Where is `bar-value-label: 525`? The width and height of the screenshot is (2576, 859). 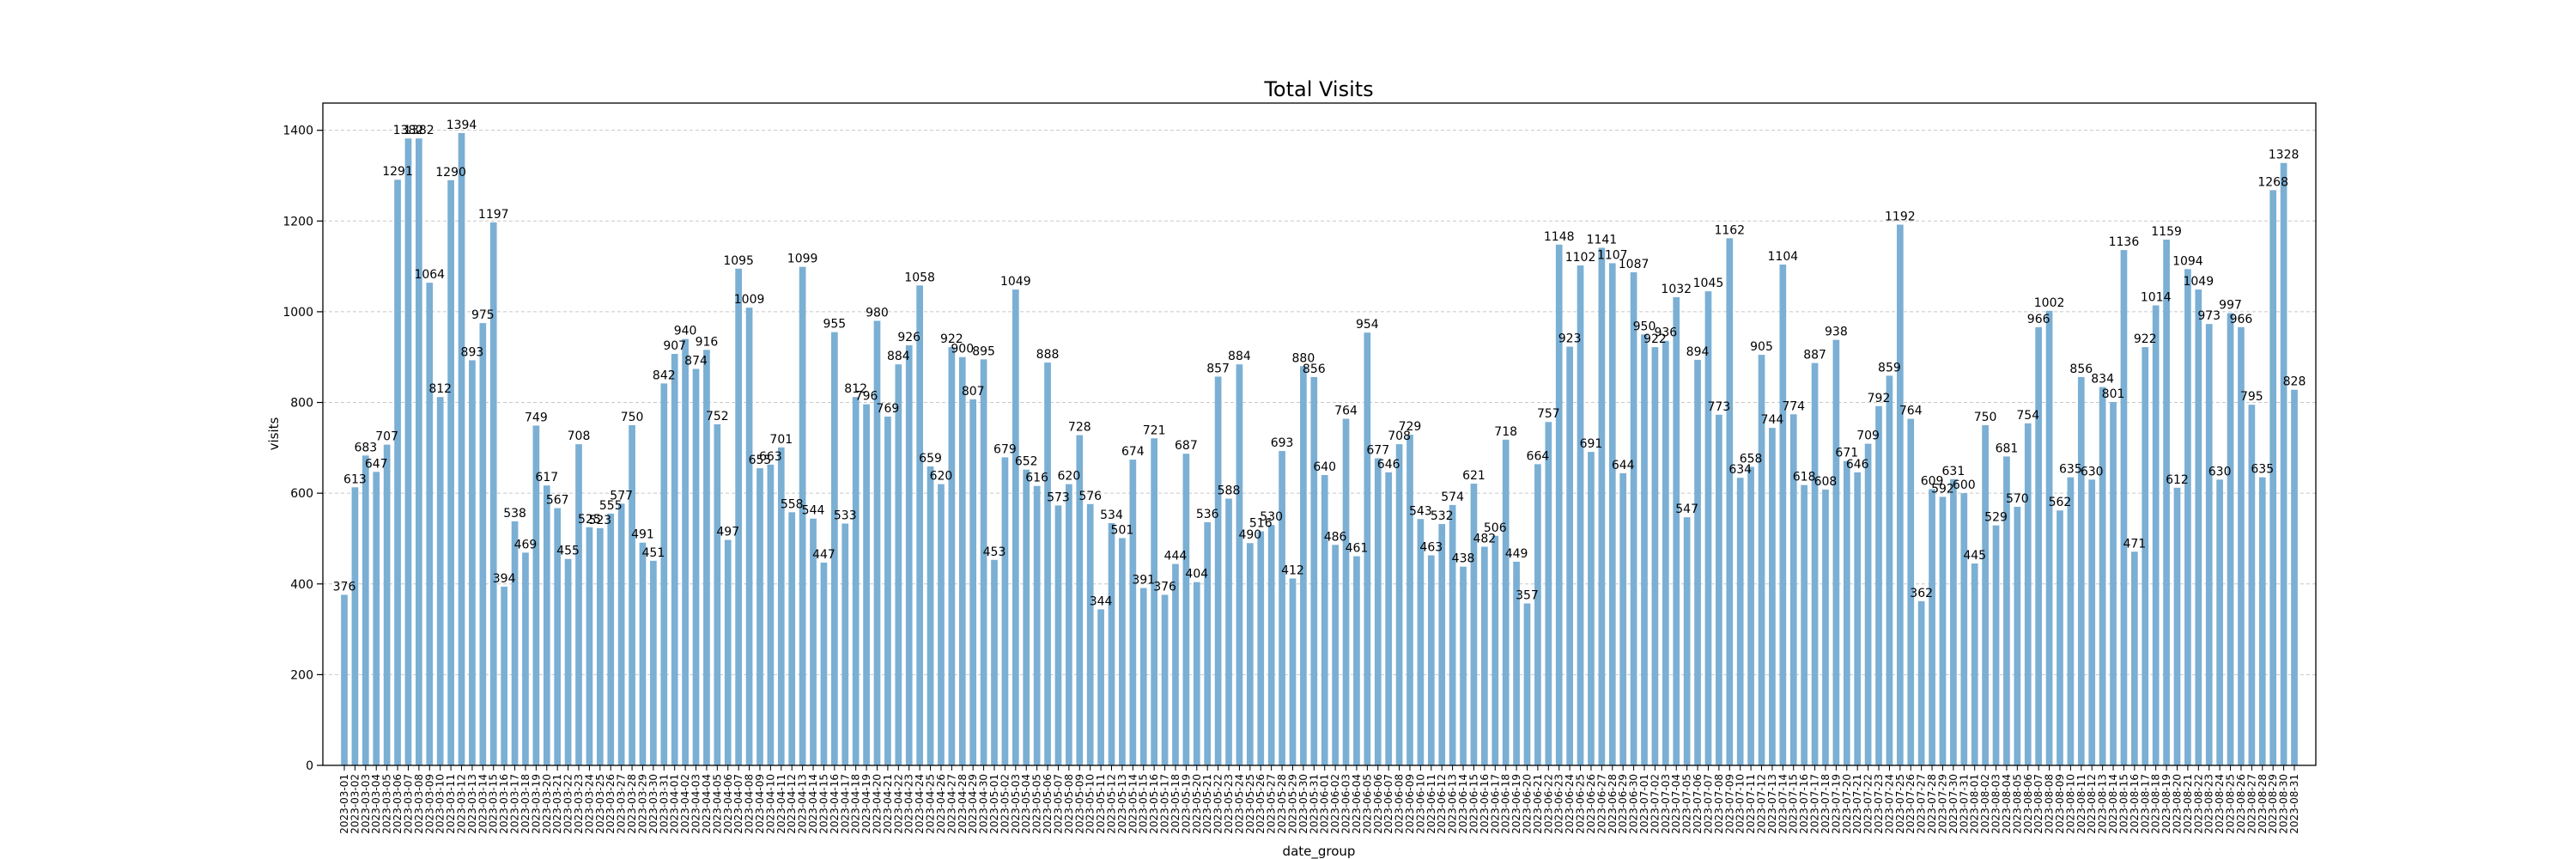 bar-value-label: 525 is located at coordinates (589, 520).